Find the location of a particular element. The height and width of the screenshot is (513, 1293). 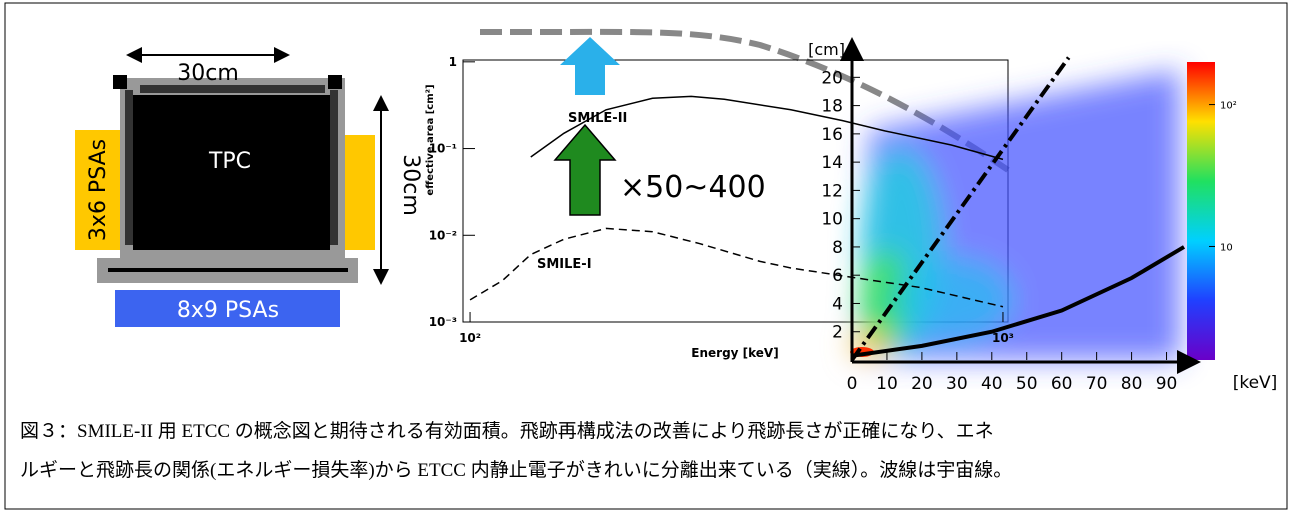

bottom-label: 8x9 PSAs is located at coordinates (228, 310).